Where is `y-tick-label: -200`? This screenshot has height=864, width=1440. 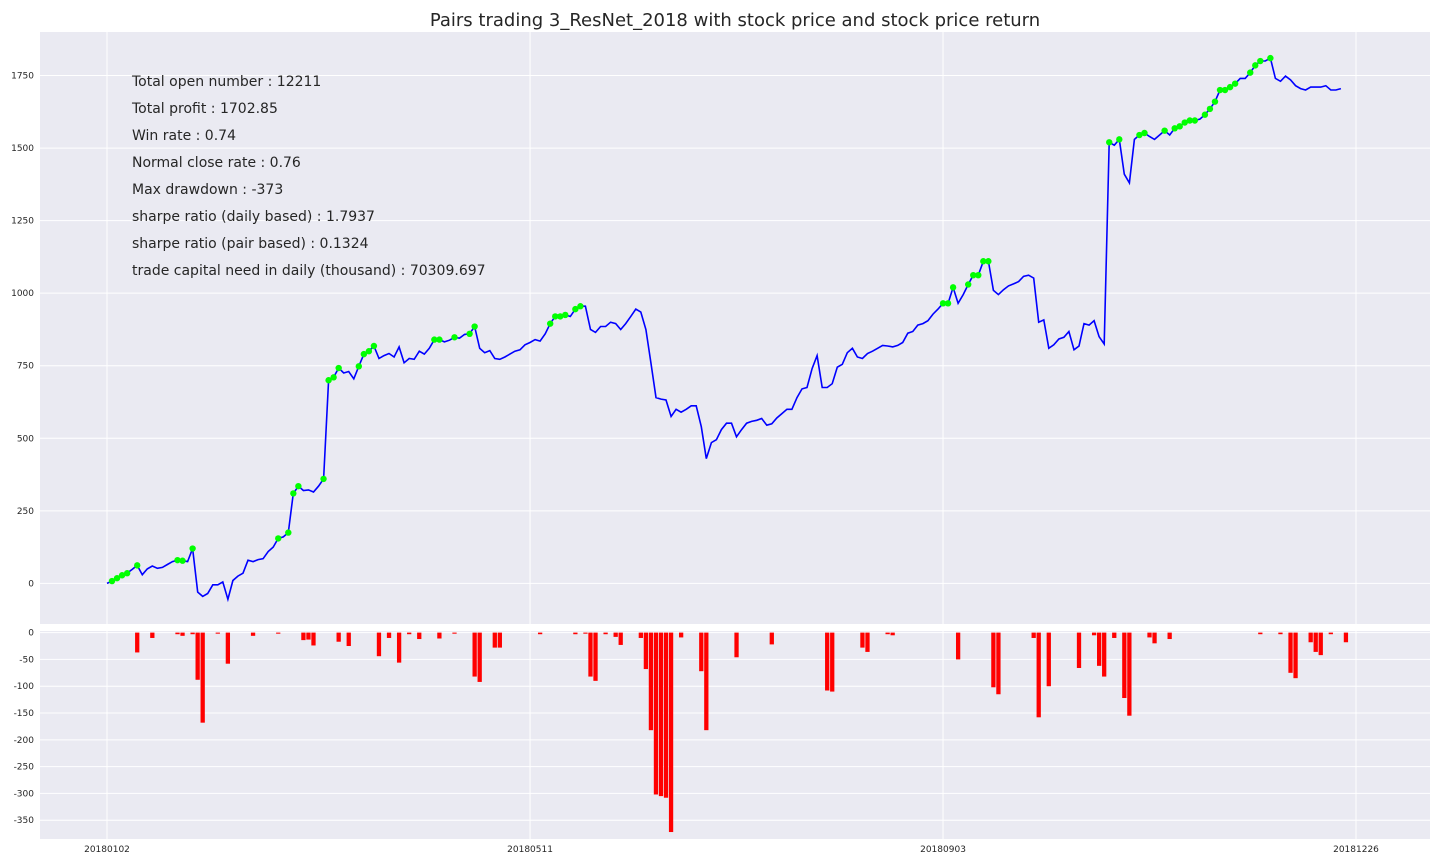 y-tick-label: -200 is located at coordinates (24, 741).